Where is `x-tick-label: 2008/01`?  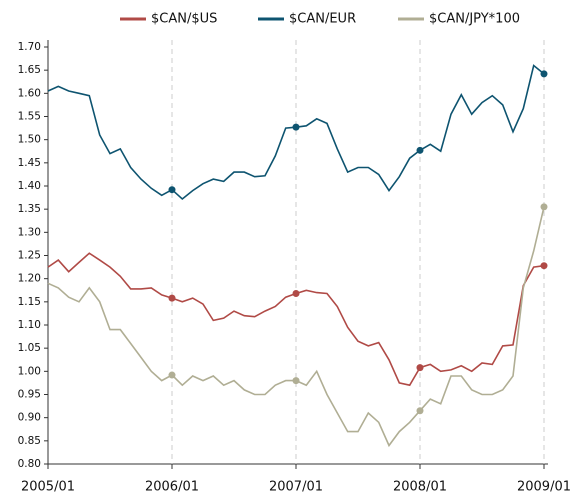
x-tick-label: 2008/01 is located at coordinates (420, 487).